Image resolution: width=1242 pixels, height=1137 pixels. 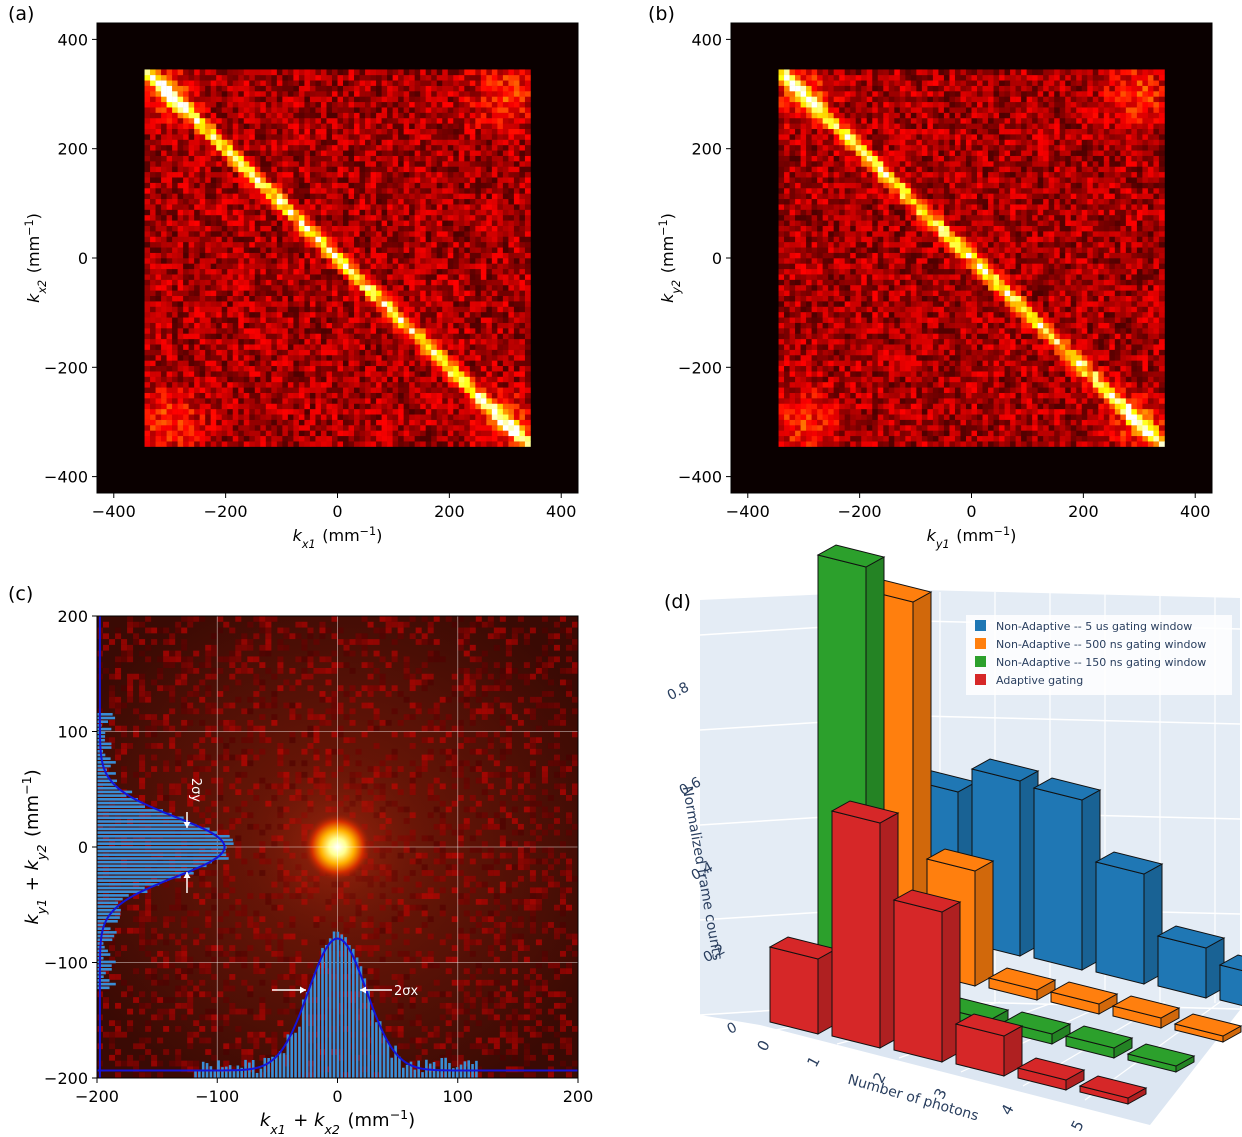 What do you see at coordinates (731, 1028) in the screenshot?
I see `z-tick-label: 0` at bounding box center [731, 1028].